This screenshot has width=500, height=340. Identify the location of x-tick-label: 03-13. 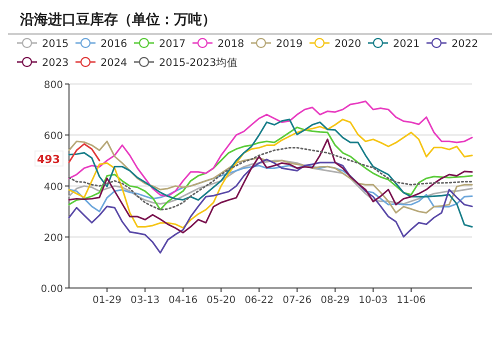
(145, 300).